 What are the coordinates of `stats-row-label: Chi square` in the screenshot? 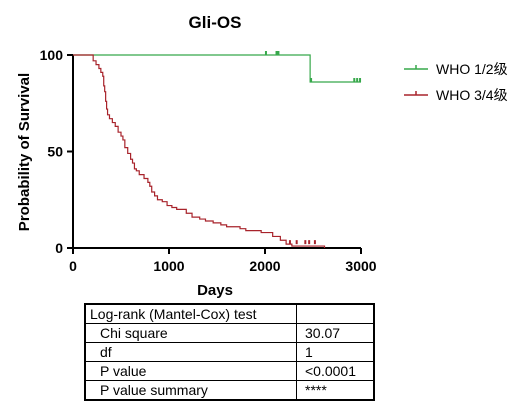 It's located at (190, 333).